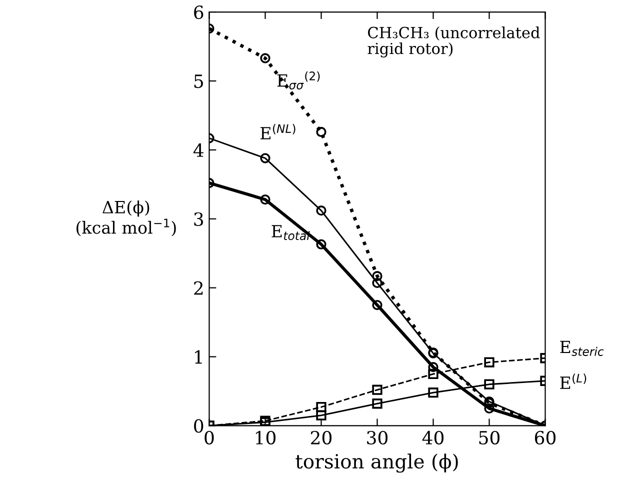  What do you see at coordinates (198, 357) in the screenshot?
I see `y-tick-label: 1` at bounding box center [198, 357].